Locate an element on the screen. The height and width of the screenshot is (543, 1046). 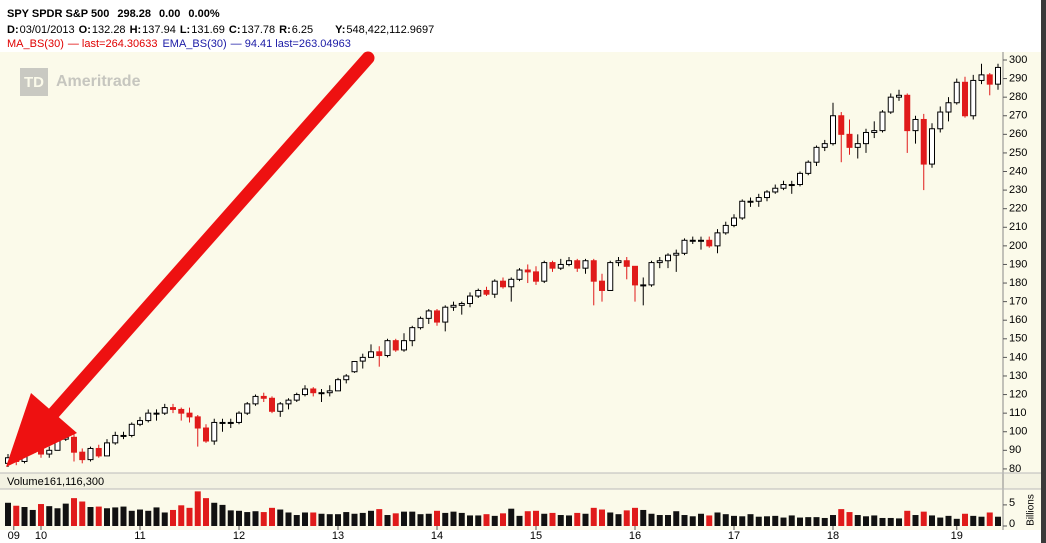
last-price: 298.28 is located at coordinates (134, 14).